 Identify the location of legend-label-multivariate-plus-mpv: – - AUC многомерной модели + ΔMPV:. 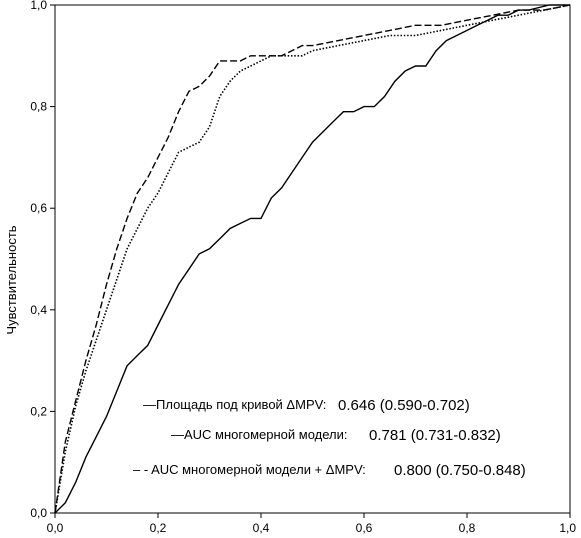
(249, 469).